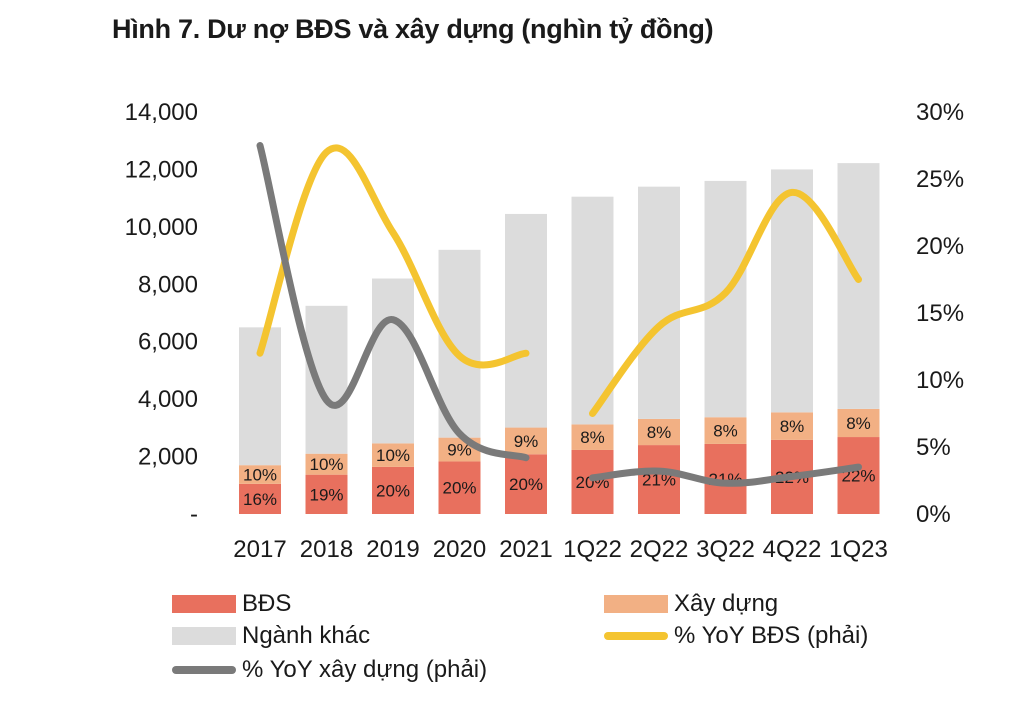 Image resolution: width=1034 pixels, height=728 pixels. I want to click on bar-bds-1q23, so click(858, 475).